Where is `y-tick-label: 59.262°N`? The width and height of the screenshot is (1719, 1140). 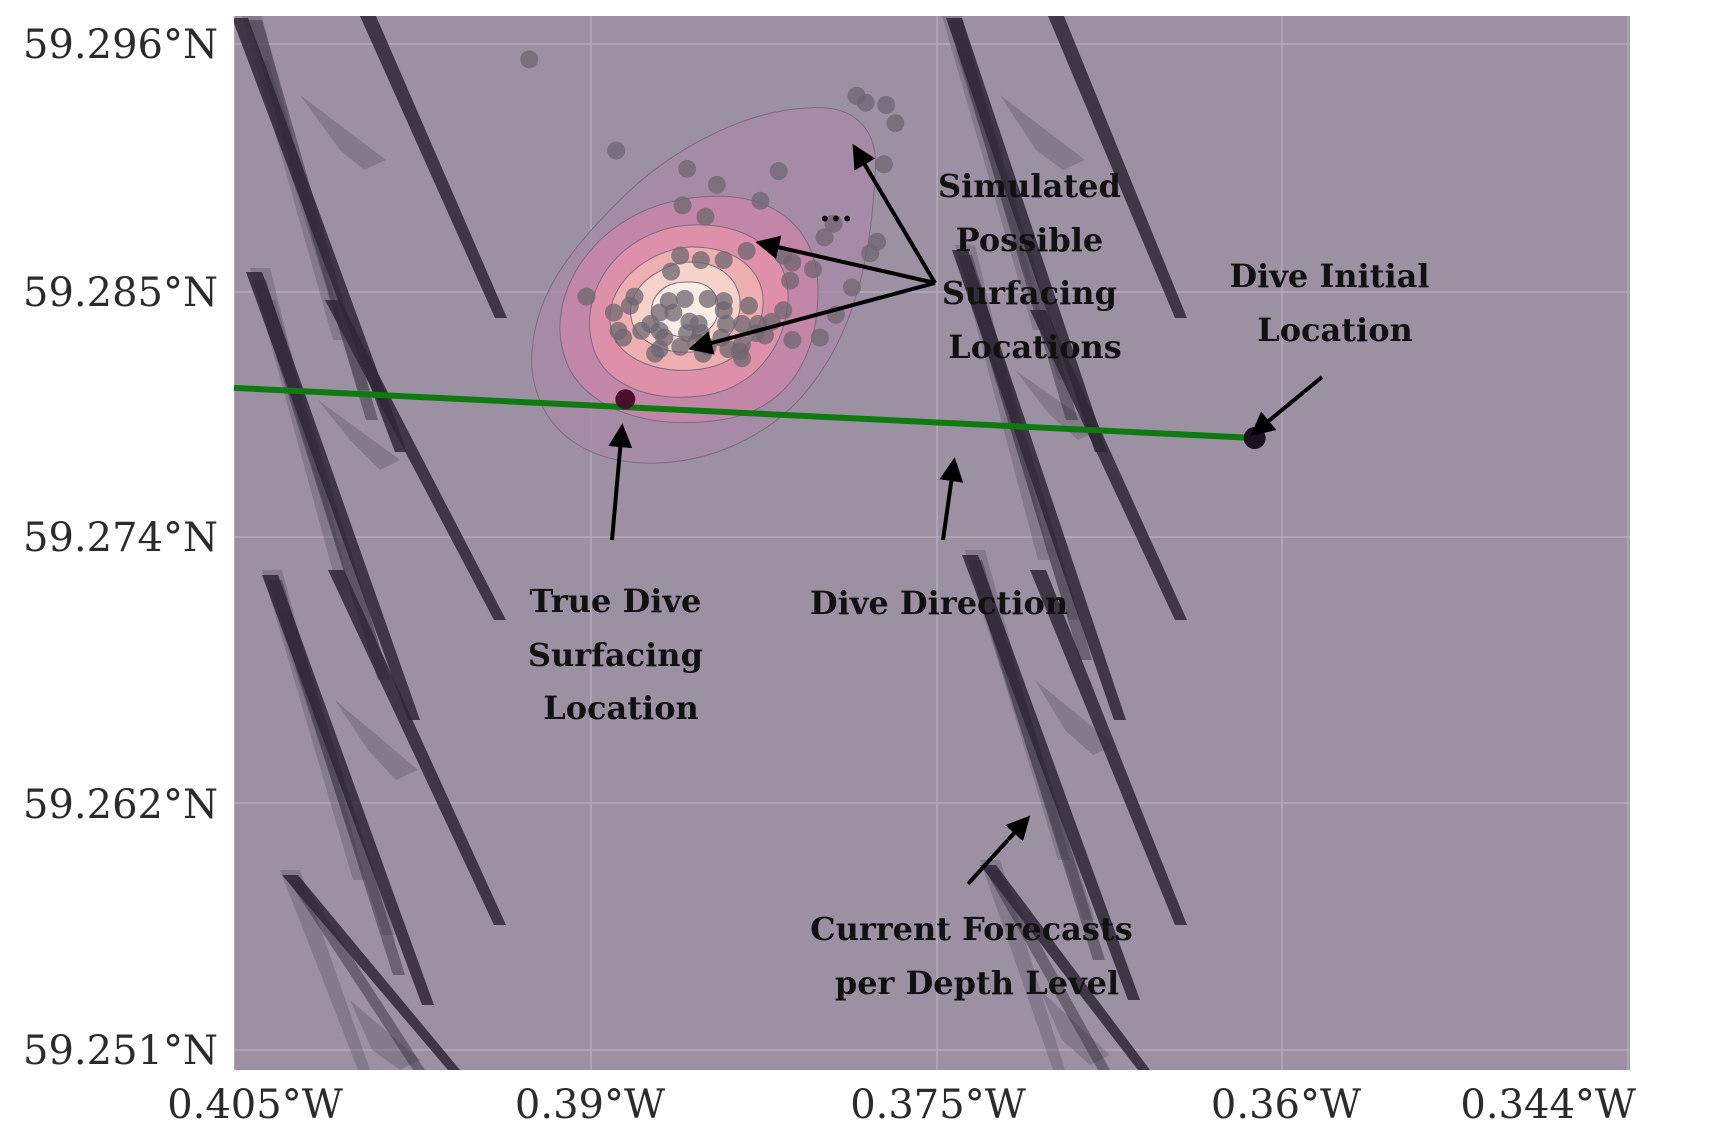
y-tick-label: 59.262°N is located at coordinates (120, 805).